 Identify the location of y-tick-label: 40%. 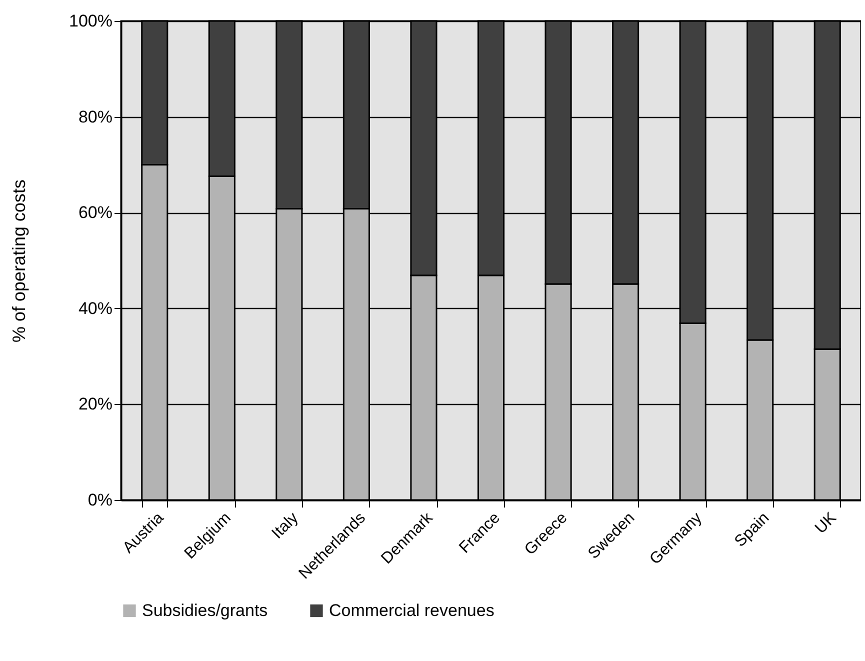
(95, 308).